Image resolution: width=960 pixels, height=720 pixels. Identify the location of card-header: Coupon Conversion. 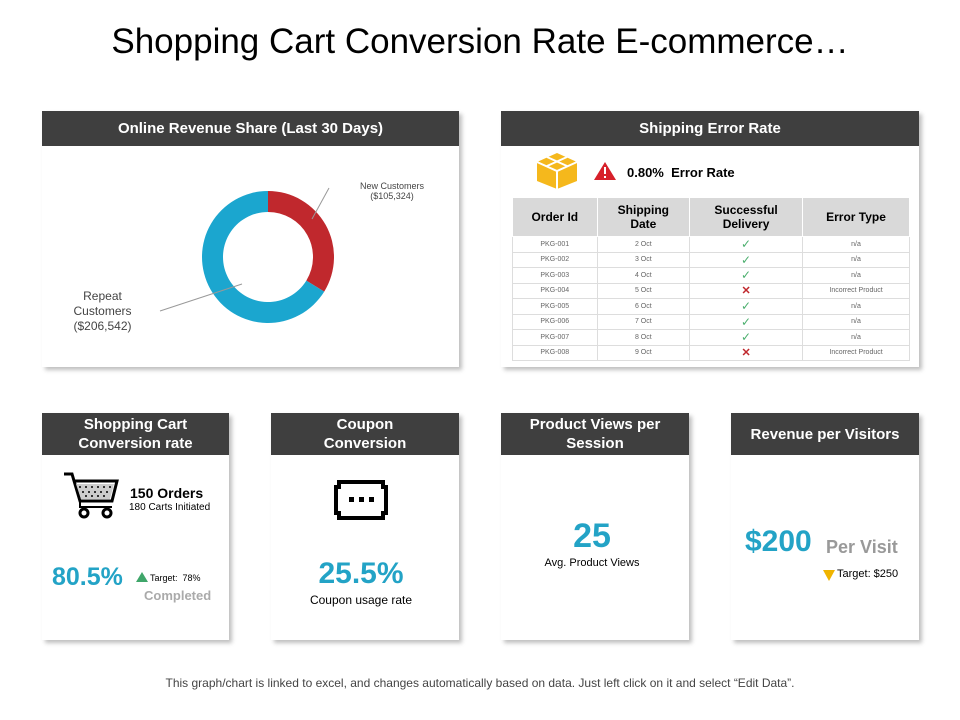
(365, 434).